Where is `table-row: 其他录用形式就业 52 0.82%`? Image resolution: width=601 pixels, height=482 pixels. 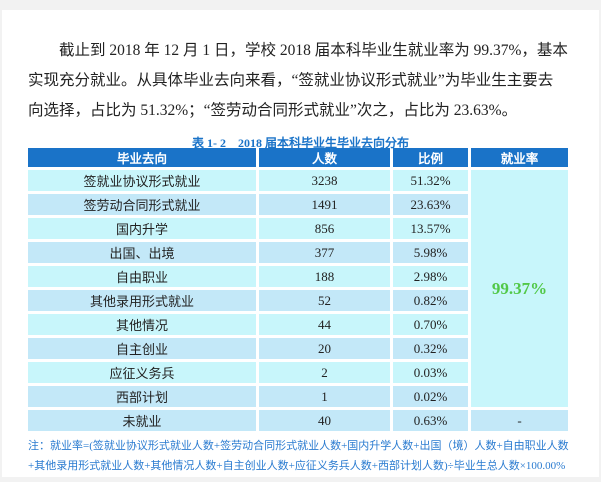
table-row: 其他录用形式就业 52 0.82% is located at coordinates (298, 300).